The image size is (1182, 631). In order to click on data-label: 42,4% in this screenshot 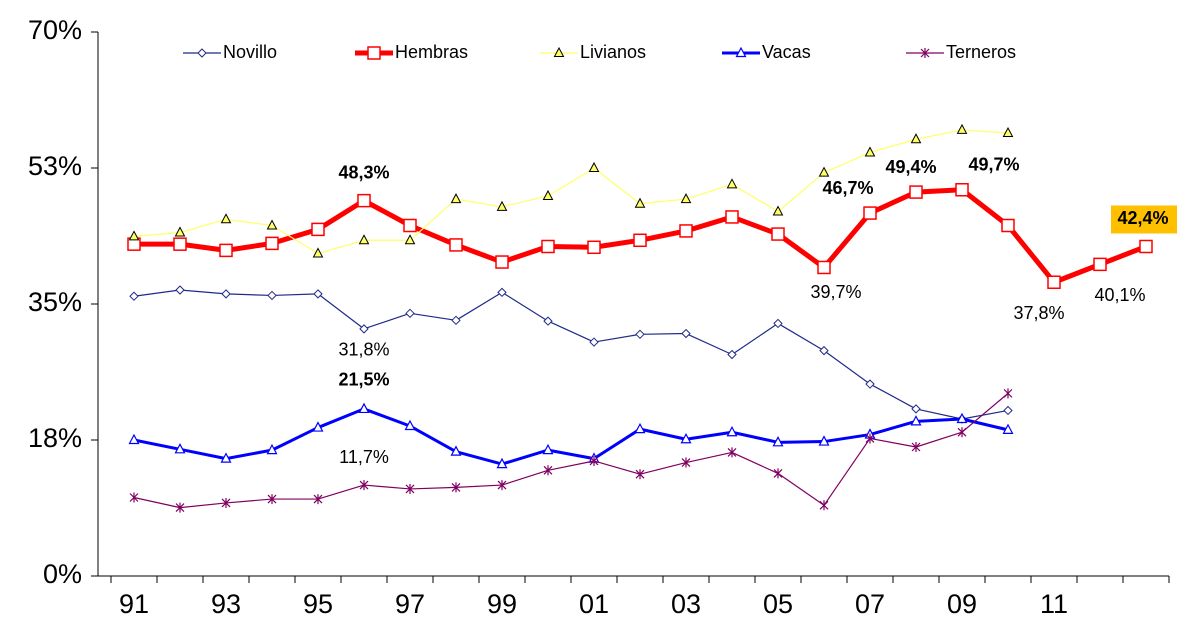, I will do `click(1142, 218)`.